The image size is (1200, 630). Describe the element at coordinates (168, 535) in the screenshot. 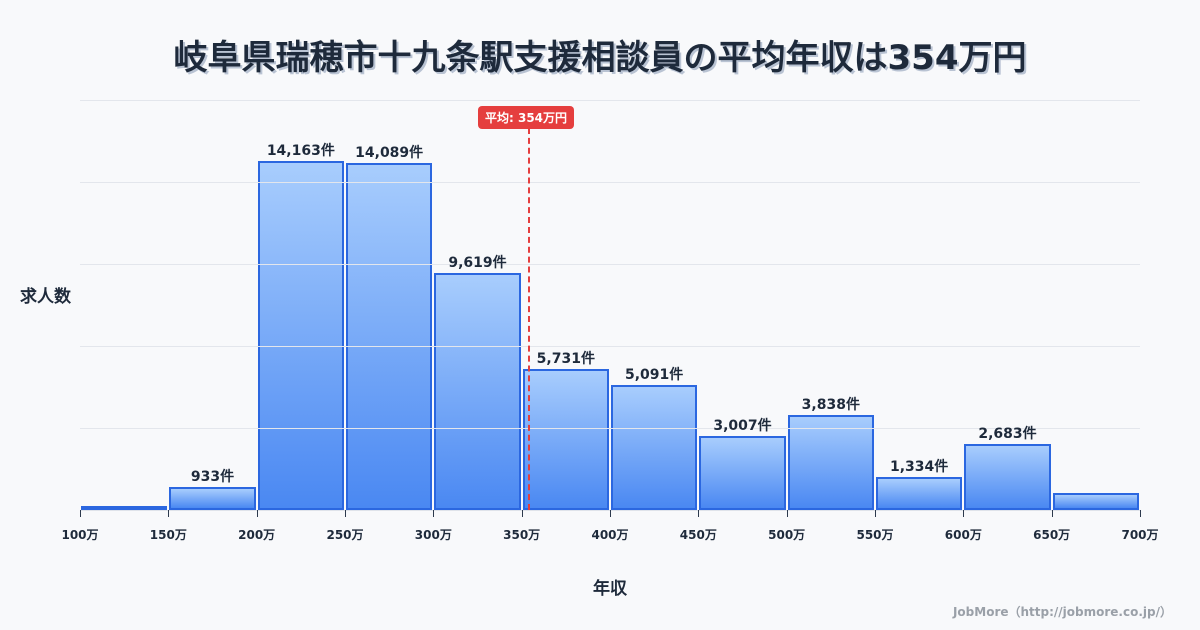

I see `x-tick-label: 150万` at that location.